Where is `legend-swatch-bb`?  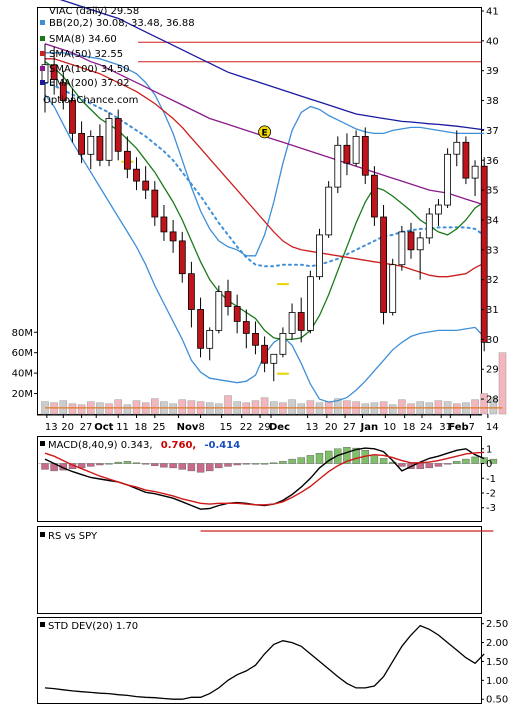 legend-swatch-bb is located at coordinates (42, 22).